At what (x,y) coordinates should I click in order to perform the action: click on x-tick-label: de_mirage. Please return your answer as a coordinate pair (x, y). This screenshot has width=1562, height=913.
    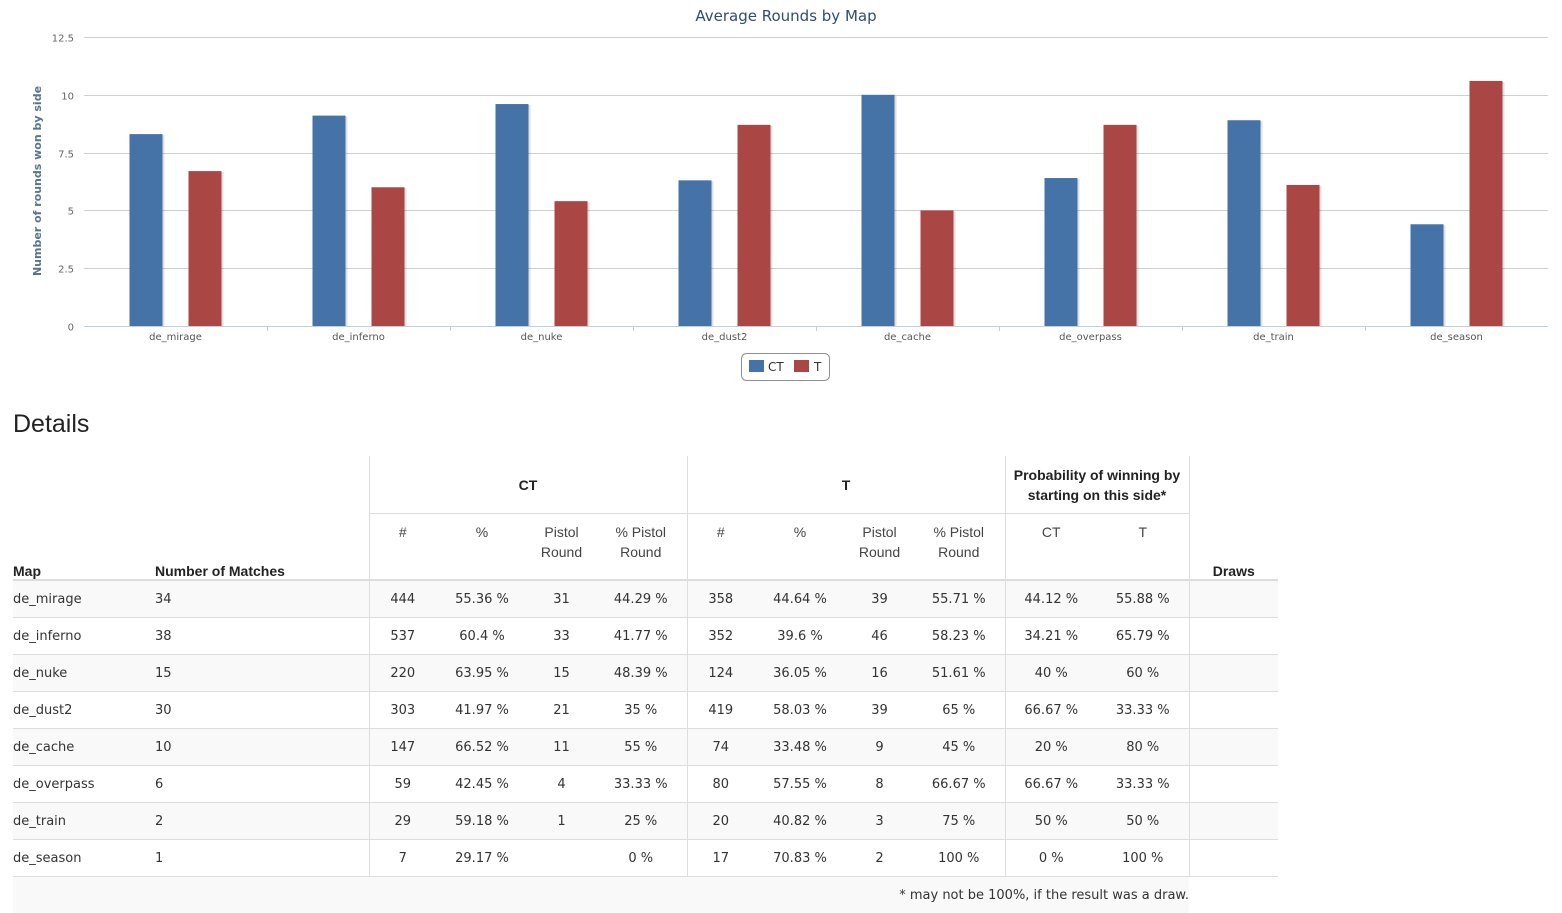
    Looking at the image, I should click on (175, 337).